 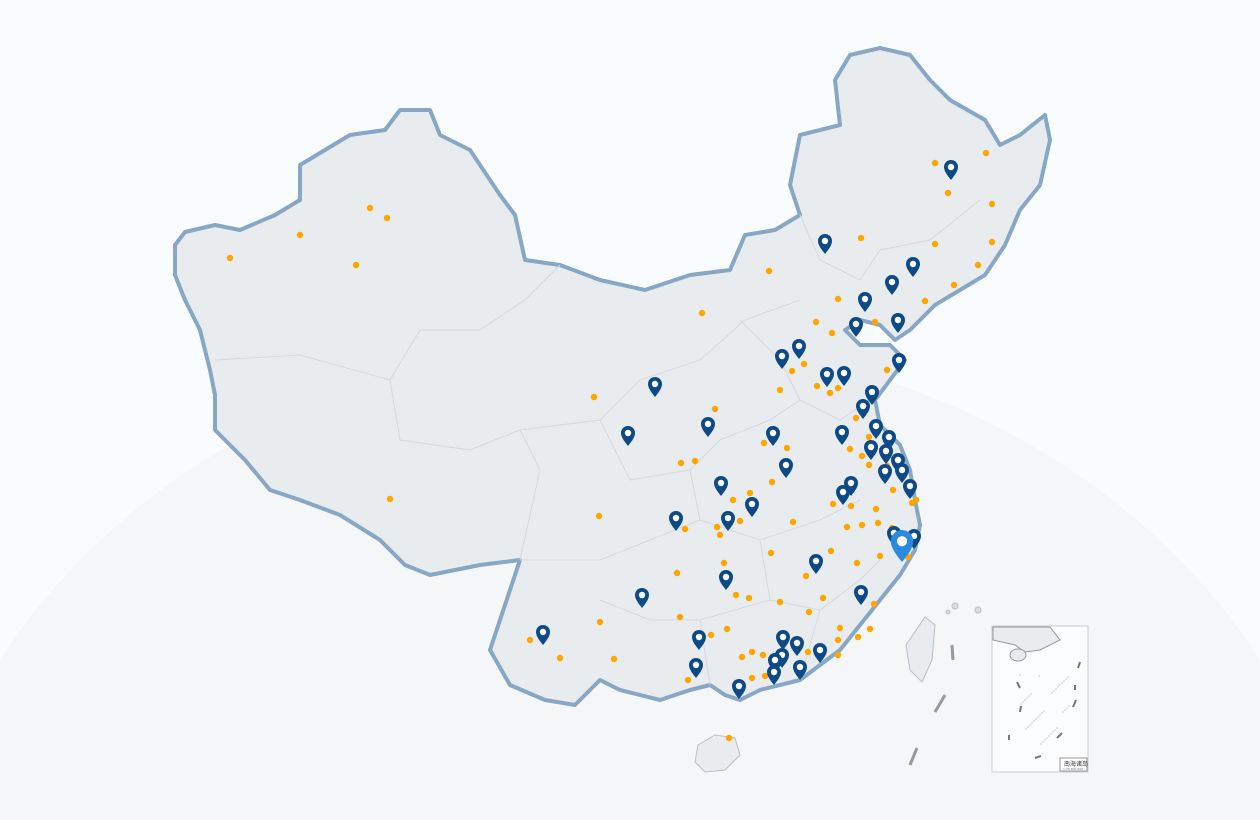 I want to click on map-pin-selected-icon, so click(x=902, y=546).